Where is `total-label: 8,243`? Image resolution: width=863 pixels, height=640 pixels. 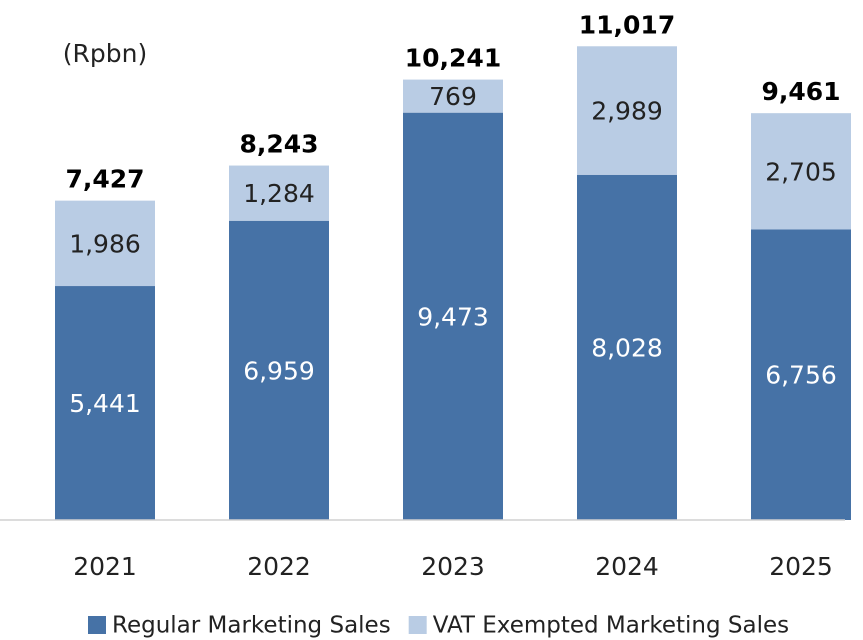 total-label: 8,243 is located at coordinates (278, 144).